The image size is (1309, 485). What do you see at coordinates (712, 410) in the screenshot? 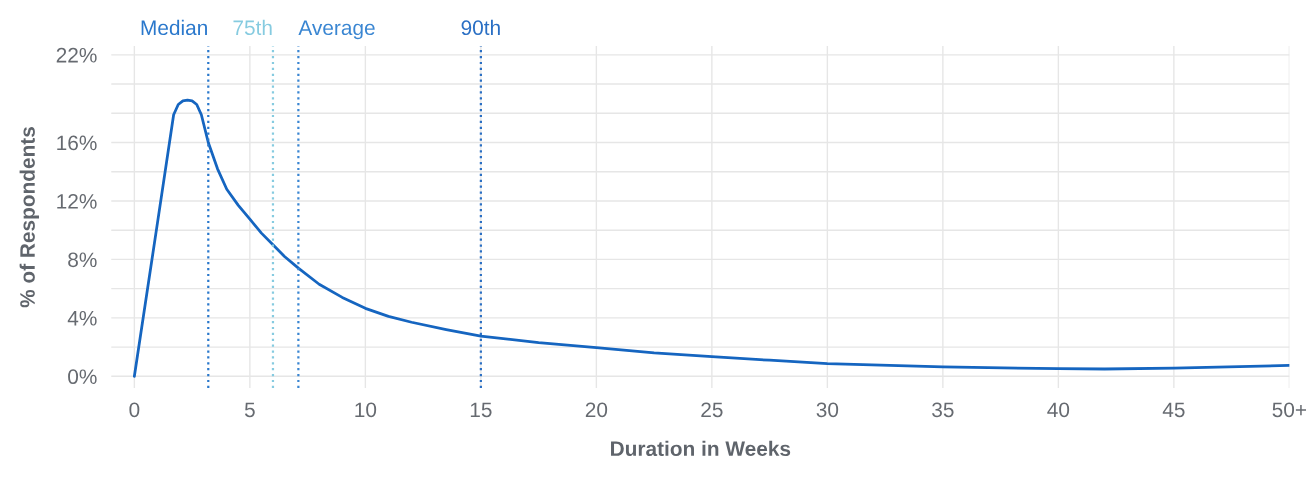
I see `x-tick-label: 25` at bounding box center [712, 410].